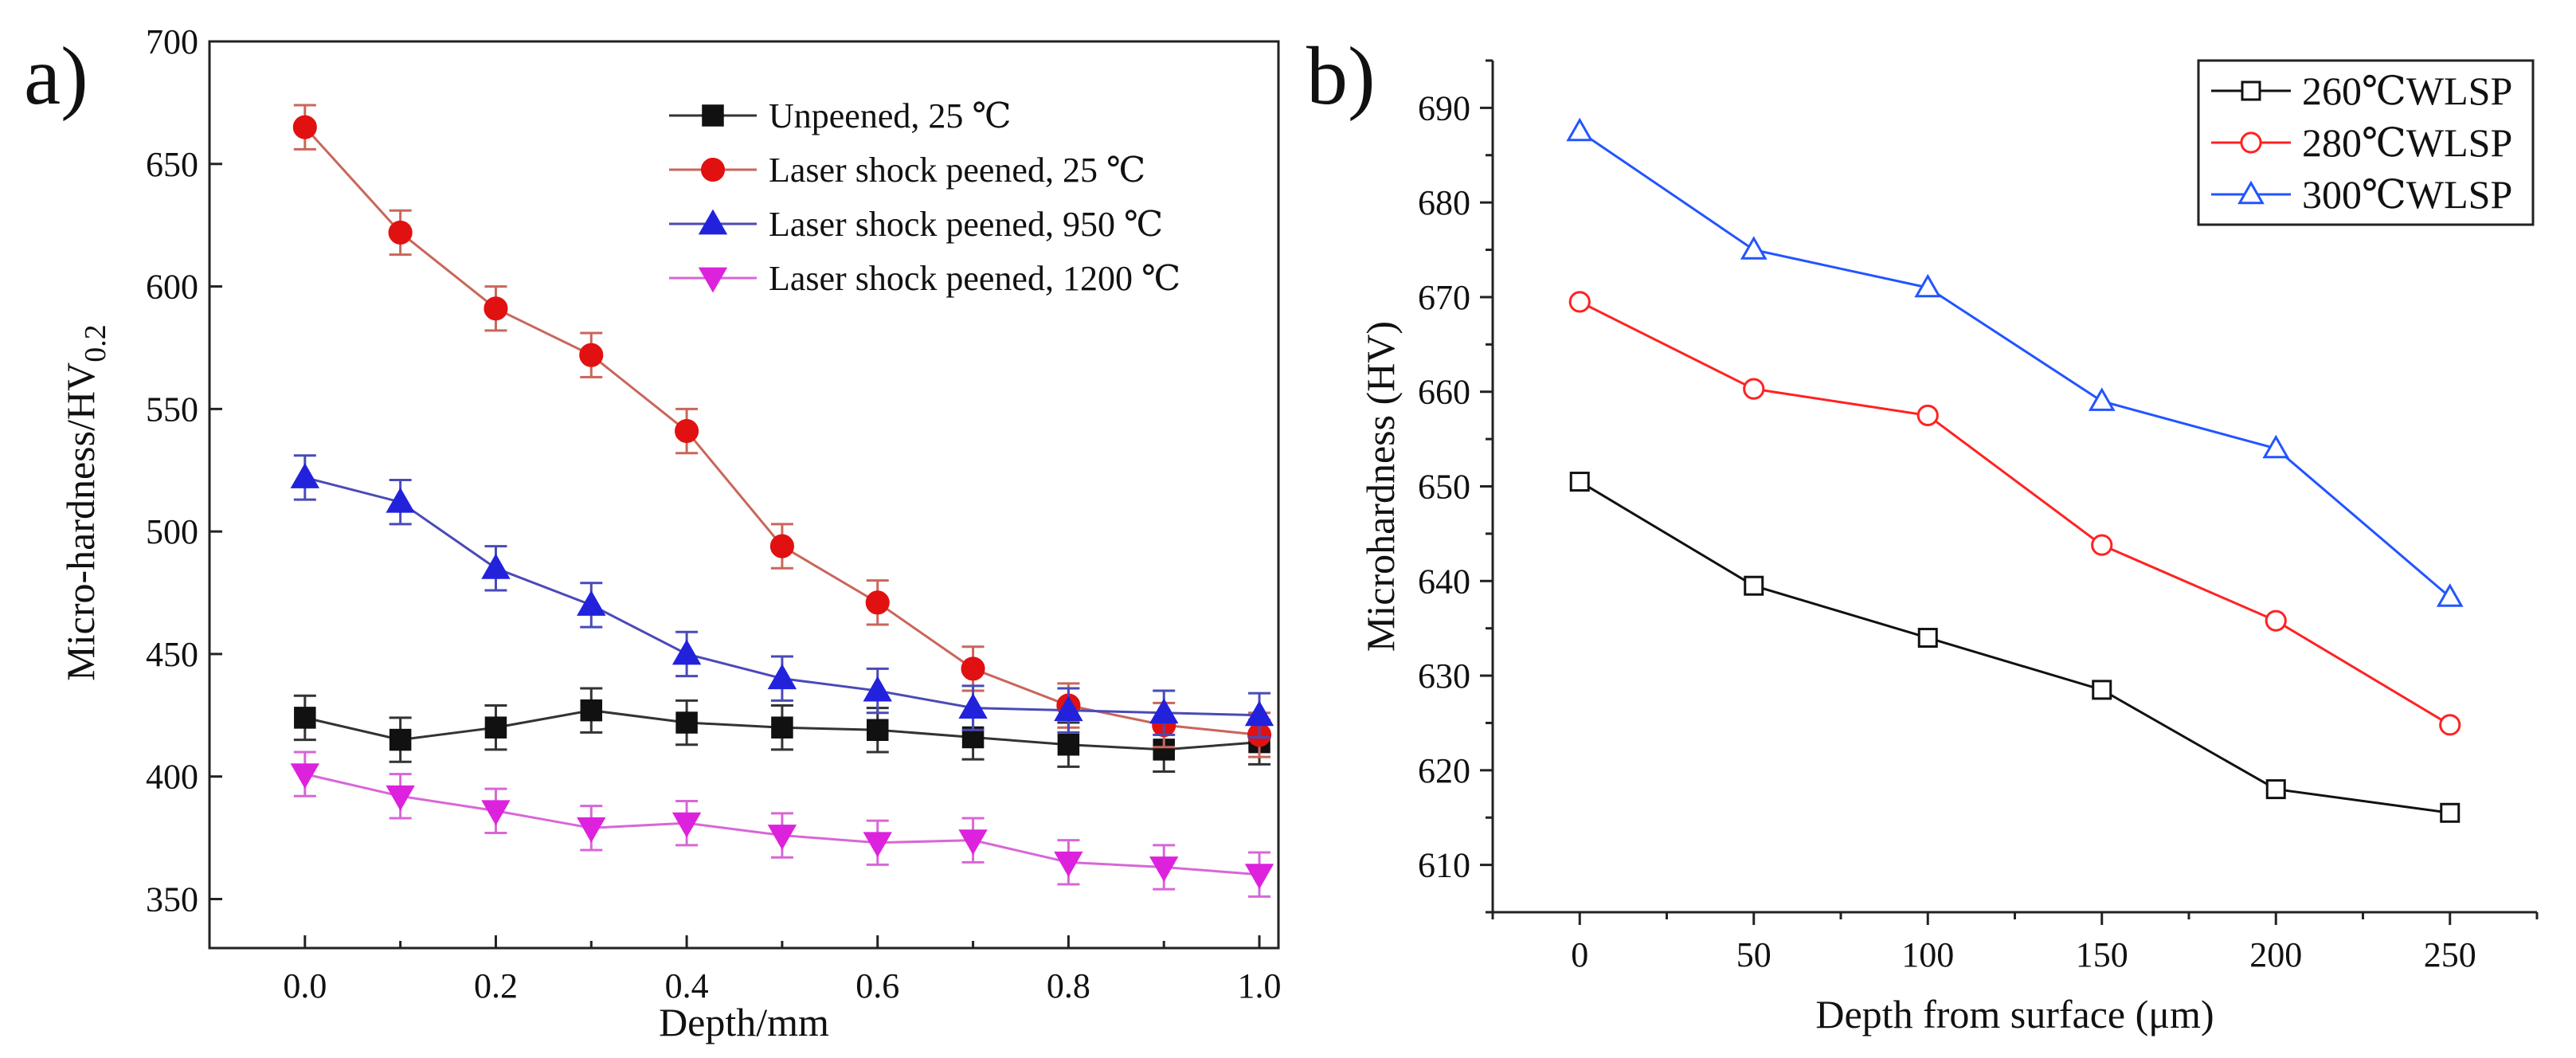  Describe the element at coordinates (1444, 107) in the screenshot. I see `y-tick-label-b: 690` at that location.